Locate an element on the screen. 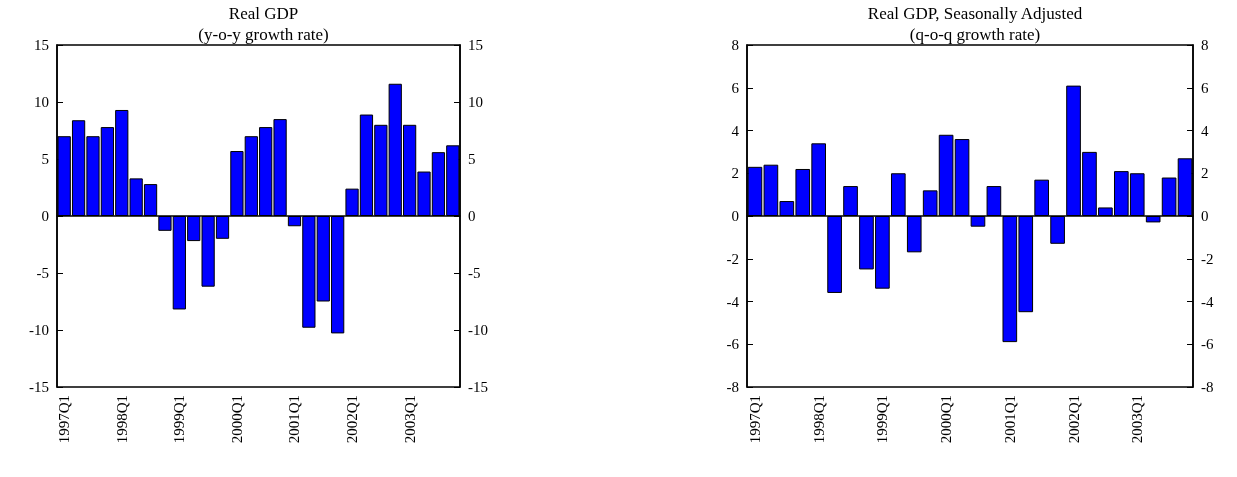  y-tick-label: -6 is located at coordinates (733, 344).